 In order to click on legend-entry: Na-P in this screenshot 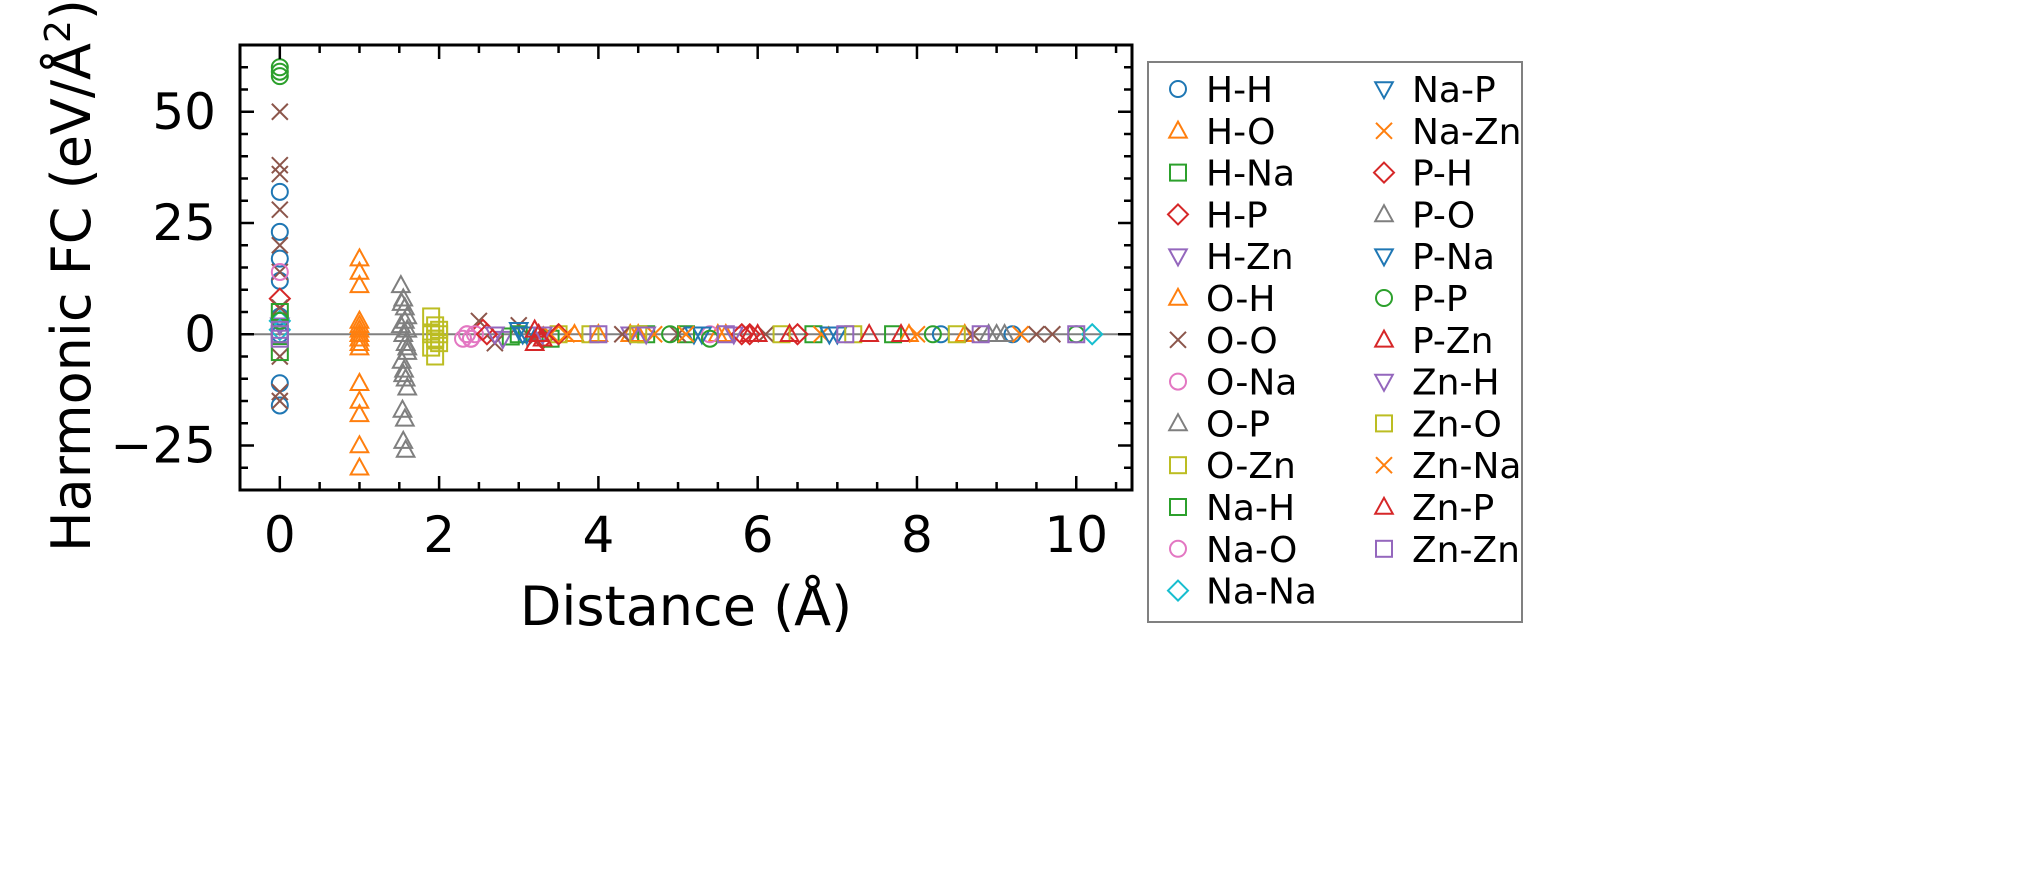, I will do `click(1434, 90)`.